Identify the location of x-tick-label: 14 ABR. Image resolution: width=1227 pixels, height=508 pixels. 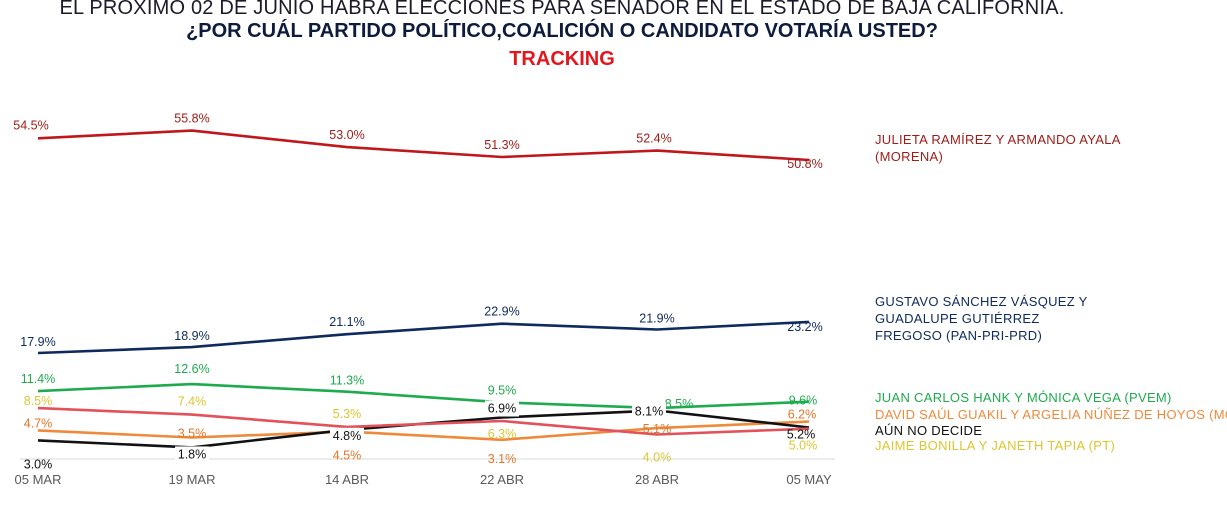
(347, 479).